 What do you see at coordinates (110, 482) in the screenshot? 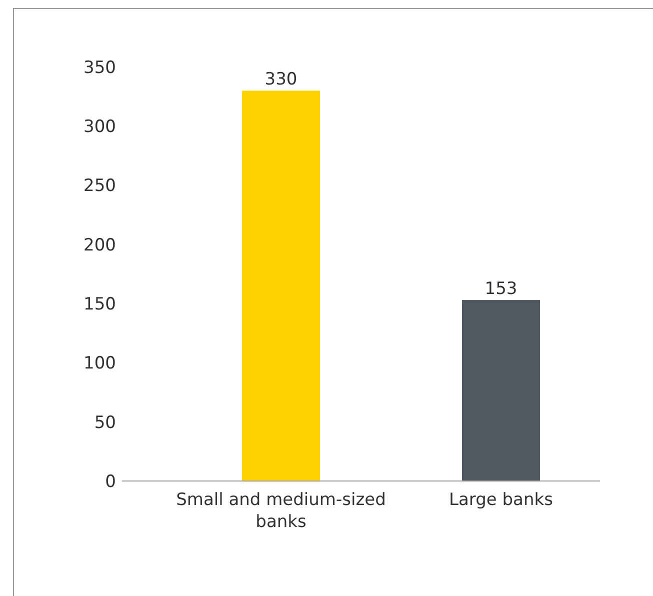
I see `y-tick-label: 0` at bounding box center [110, 482].